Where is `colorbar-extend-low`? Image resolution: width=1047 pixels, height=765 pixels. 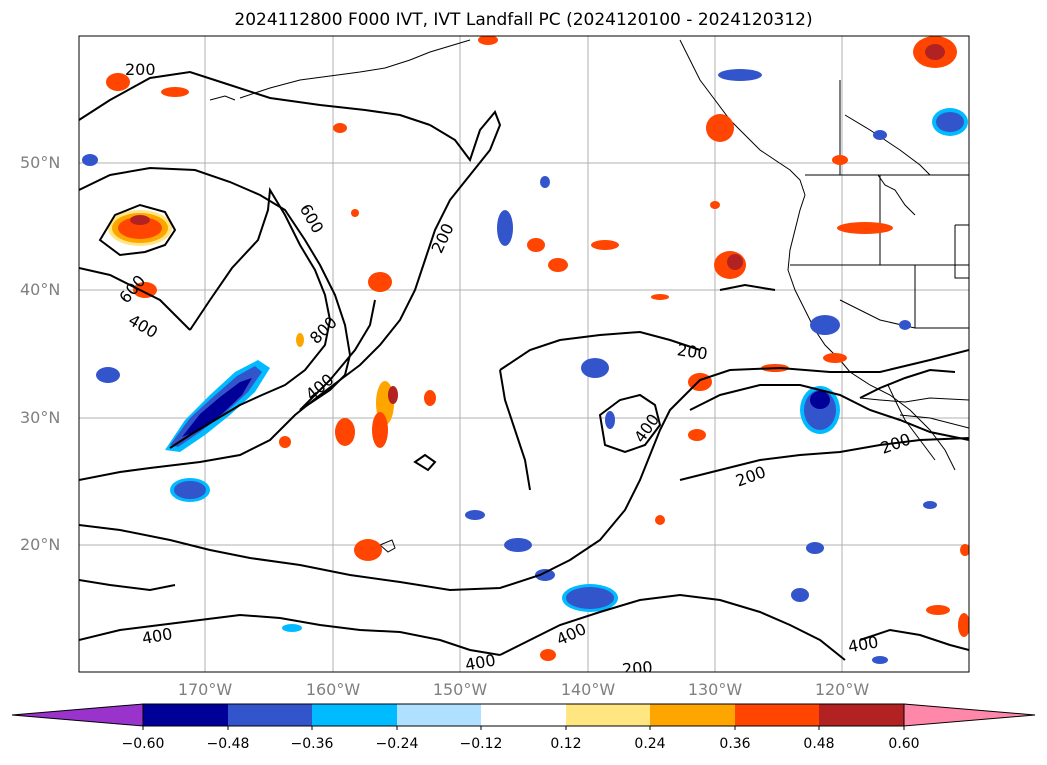
colorbar-extend-low is located at coordinates (77, 715).